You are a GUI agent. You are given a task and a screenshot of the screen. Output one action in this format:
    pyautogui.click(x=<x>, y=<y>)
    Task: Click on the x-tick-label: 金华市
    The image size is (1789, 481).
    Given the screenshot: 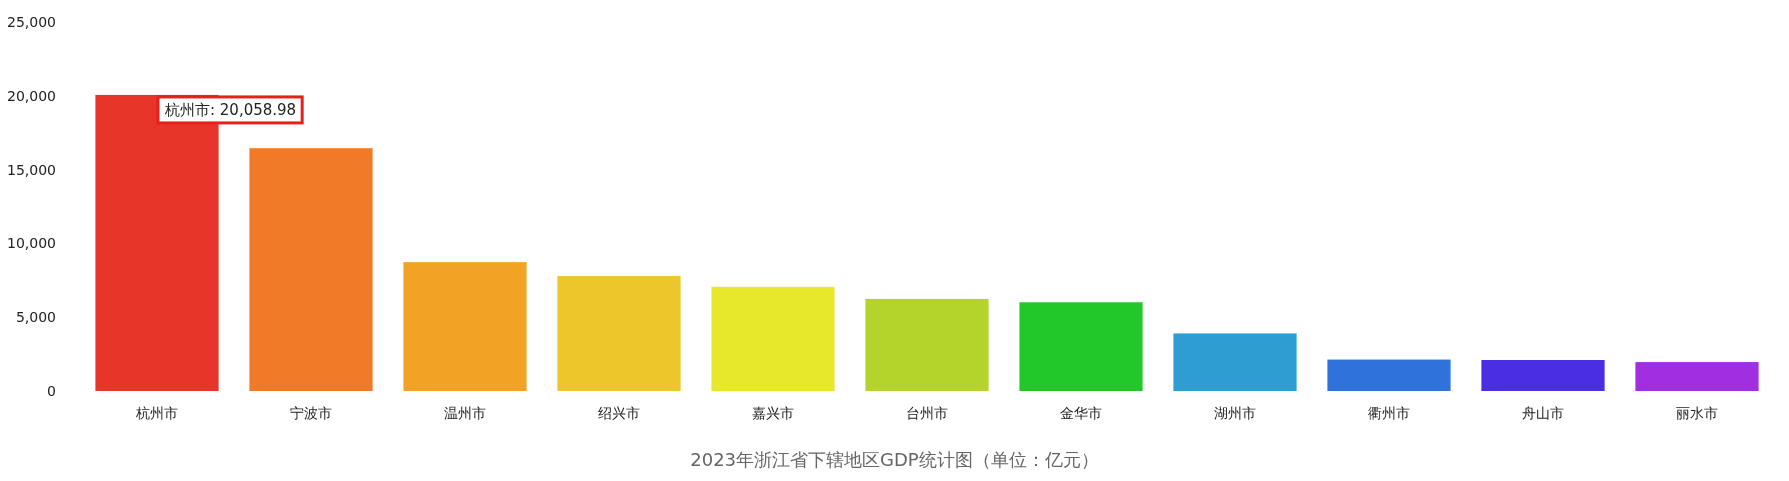 What is the action you would take?
    pyautogui.click(x=1081, y=413)
    